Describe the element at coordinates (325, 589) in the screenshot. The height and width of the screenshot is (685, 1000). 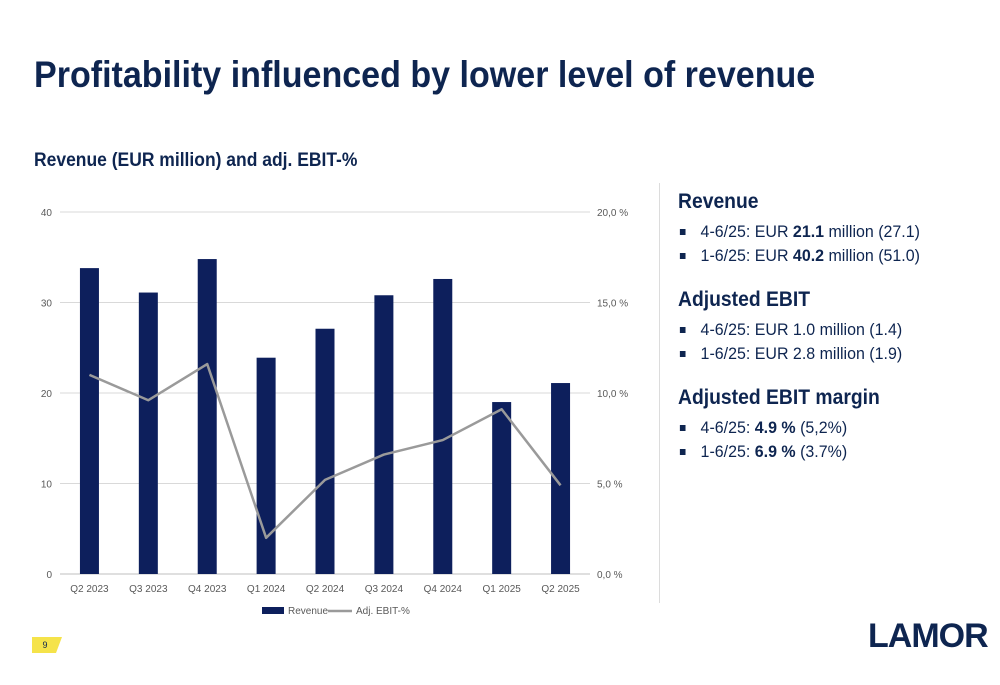
I see `x-tick-label: Q2 2024` at that location.